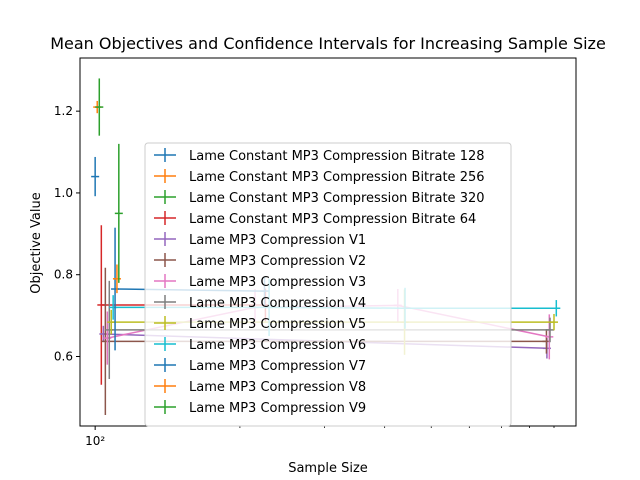 The height and width of the screenshot is (480, 640). Describe the element at coordinates (332, 219) in the screenshot. I see `legend-label: Lame Constant MP3 Compression Bitrate 64` at that location.